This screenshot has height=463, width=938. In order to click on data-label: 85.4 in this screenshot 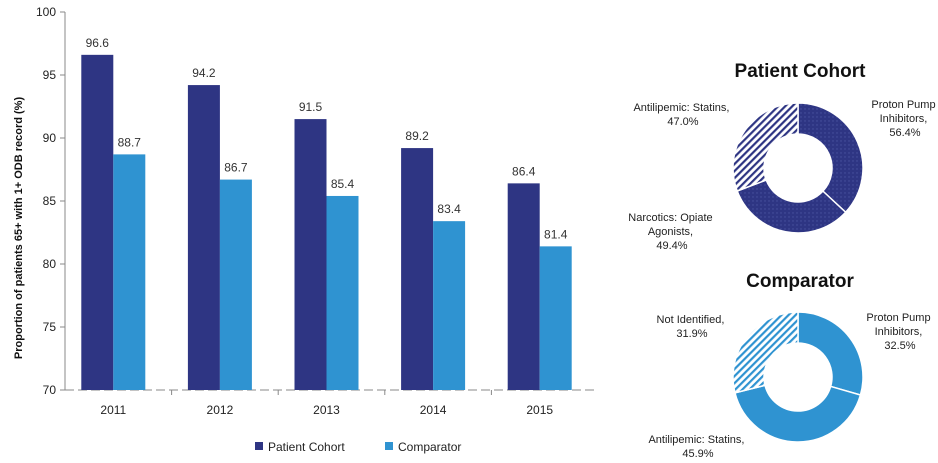, I will do `click(343, 184)`.